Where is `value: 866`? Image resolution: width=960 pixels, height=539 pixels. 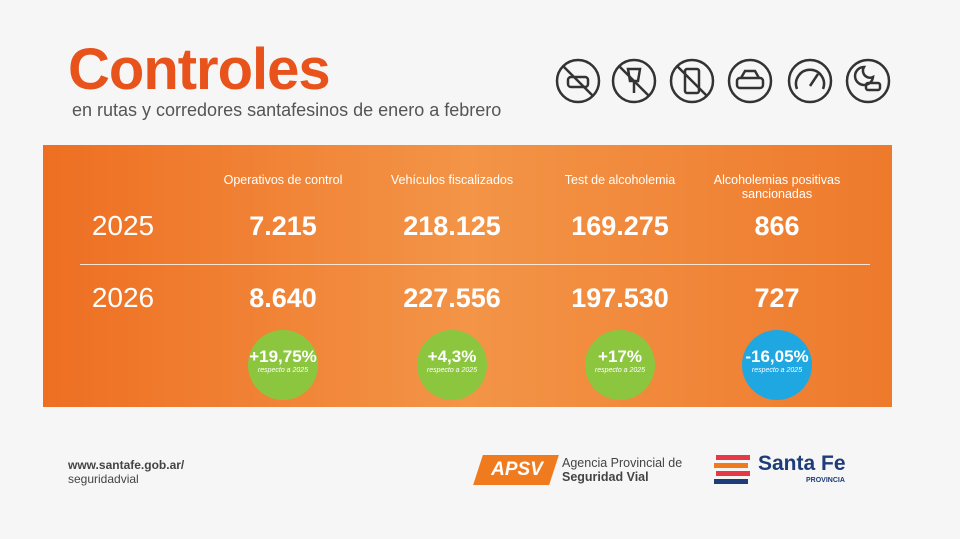 value: 866 is located at coordinates (777, 226).